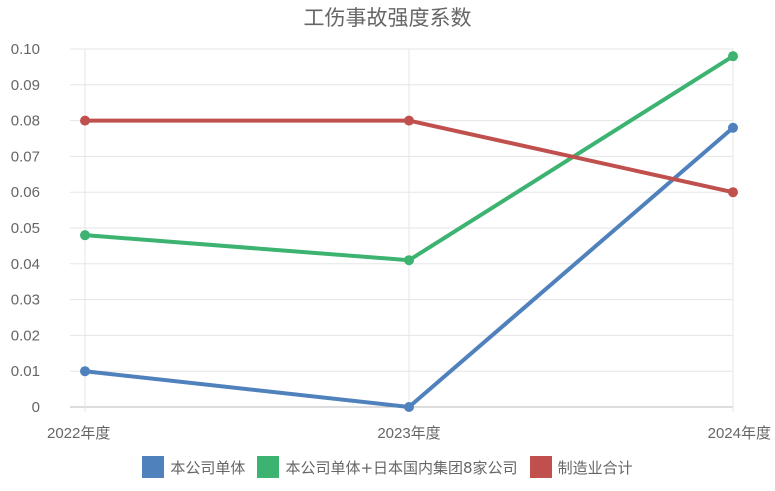  I want to click on legend-label: 制造业合计, so click(595, 467).